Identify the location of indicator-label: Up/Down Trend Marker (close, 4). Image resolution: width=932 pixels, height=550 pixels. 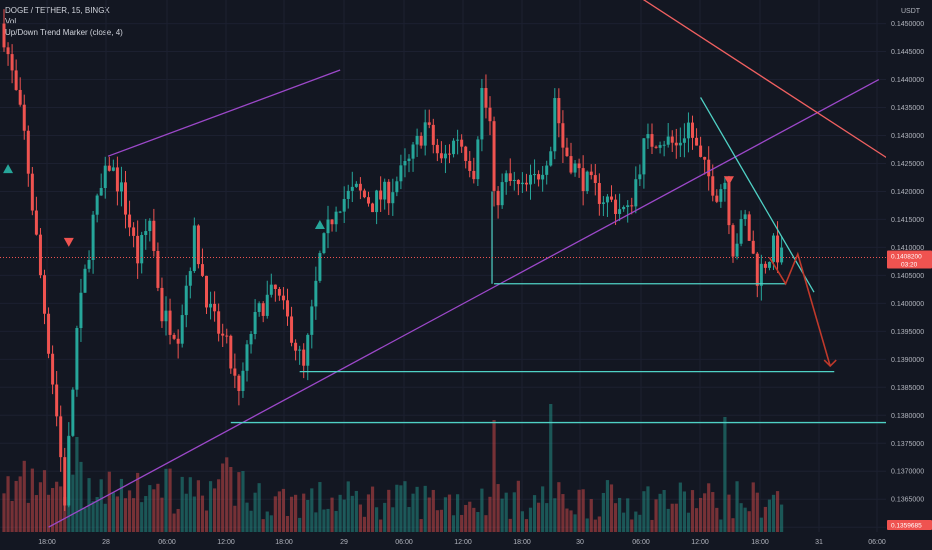
(64, 32).